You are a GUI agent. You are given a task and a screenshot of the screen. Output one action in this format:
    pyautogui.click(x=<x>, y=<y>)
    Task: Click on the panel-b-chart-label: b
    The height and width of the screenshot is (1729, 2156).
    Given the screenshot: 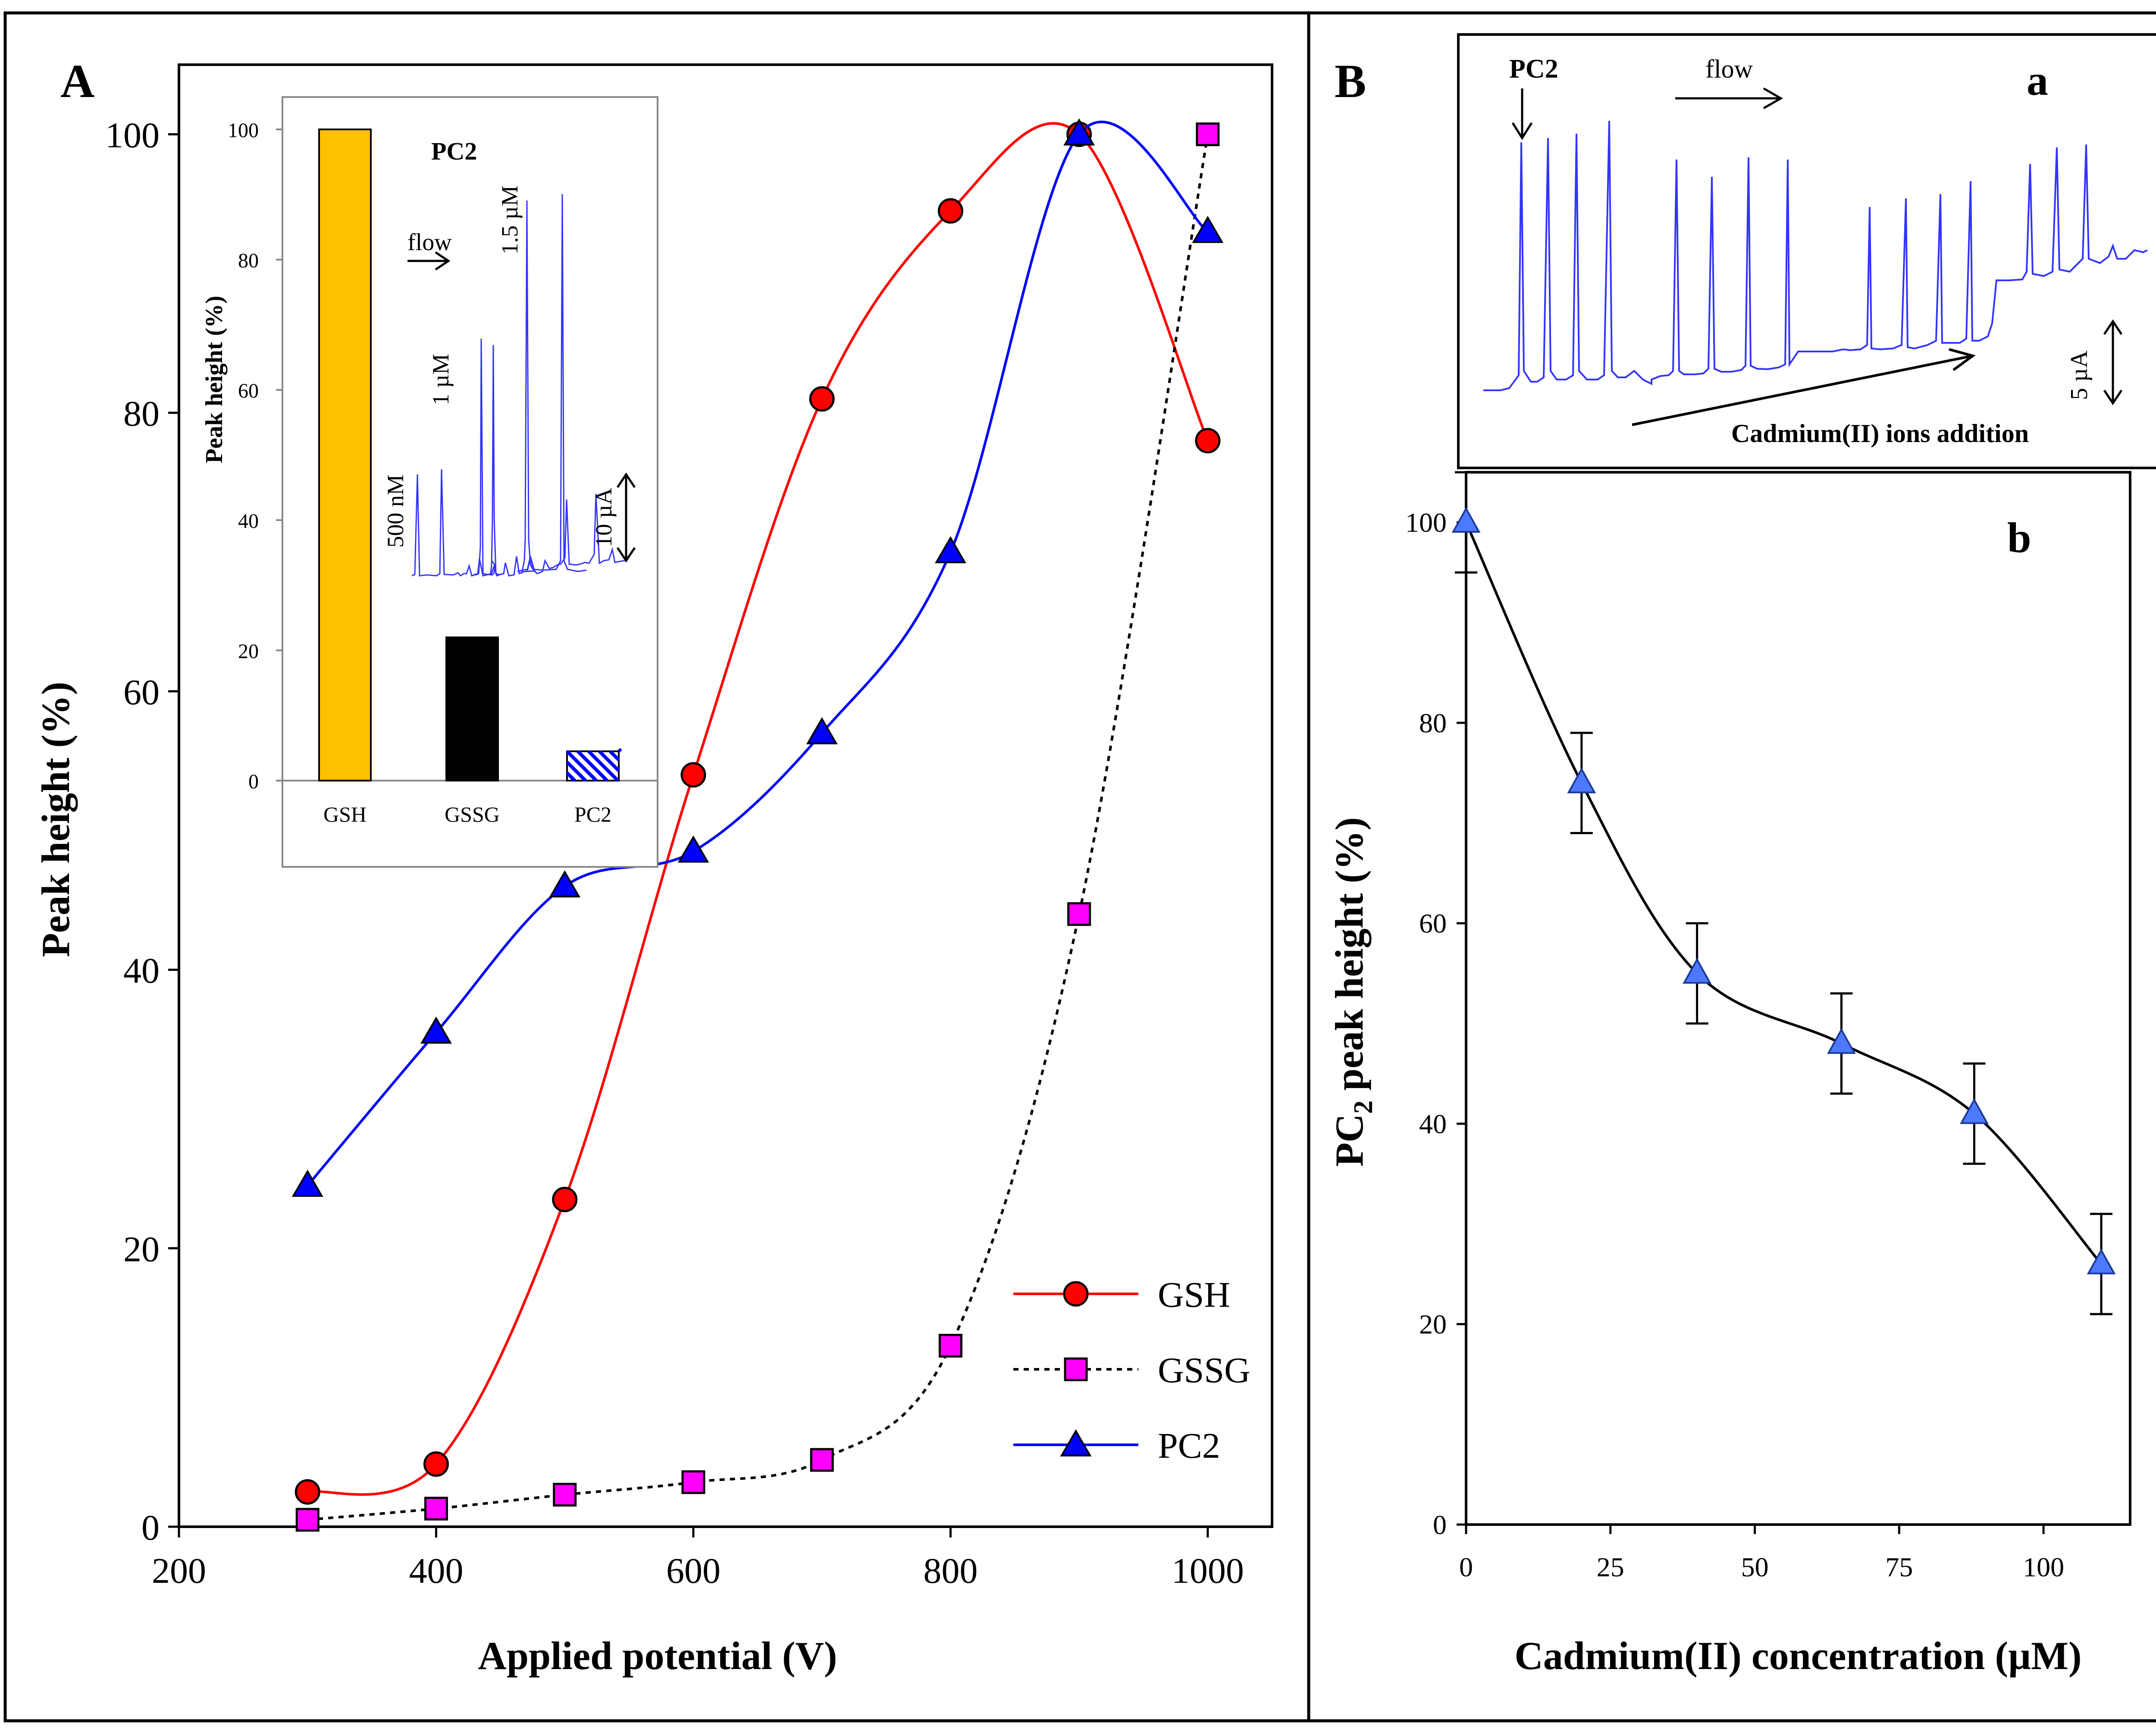 What is the action you would take?
    pyautogui.click(x=2019, y=538)
    